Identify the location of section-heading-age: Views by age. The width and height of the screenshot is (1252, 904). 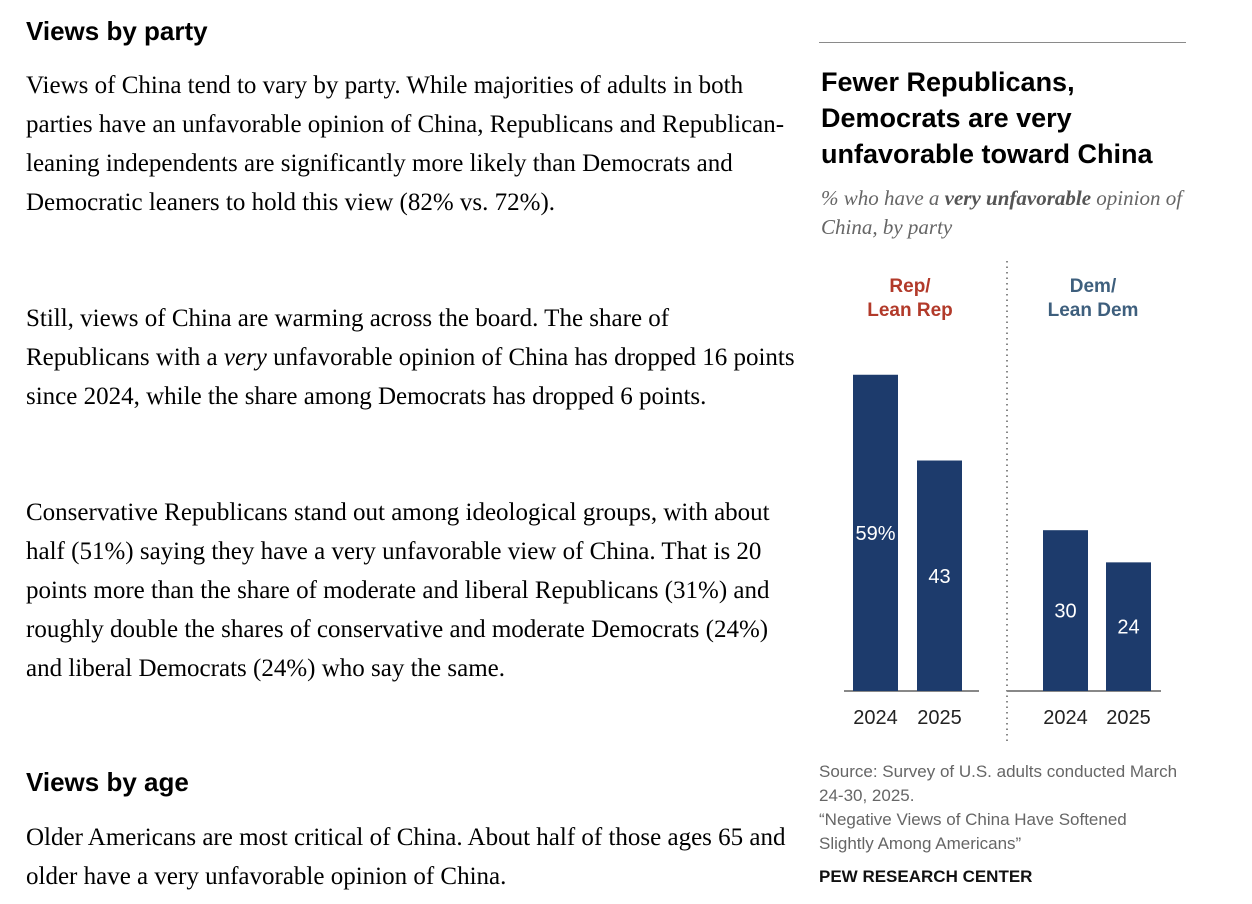
(107, 782).